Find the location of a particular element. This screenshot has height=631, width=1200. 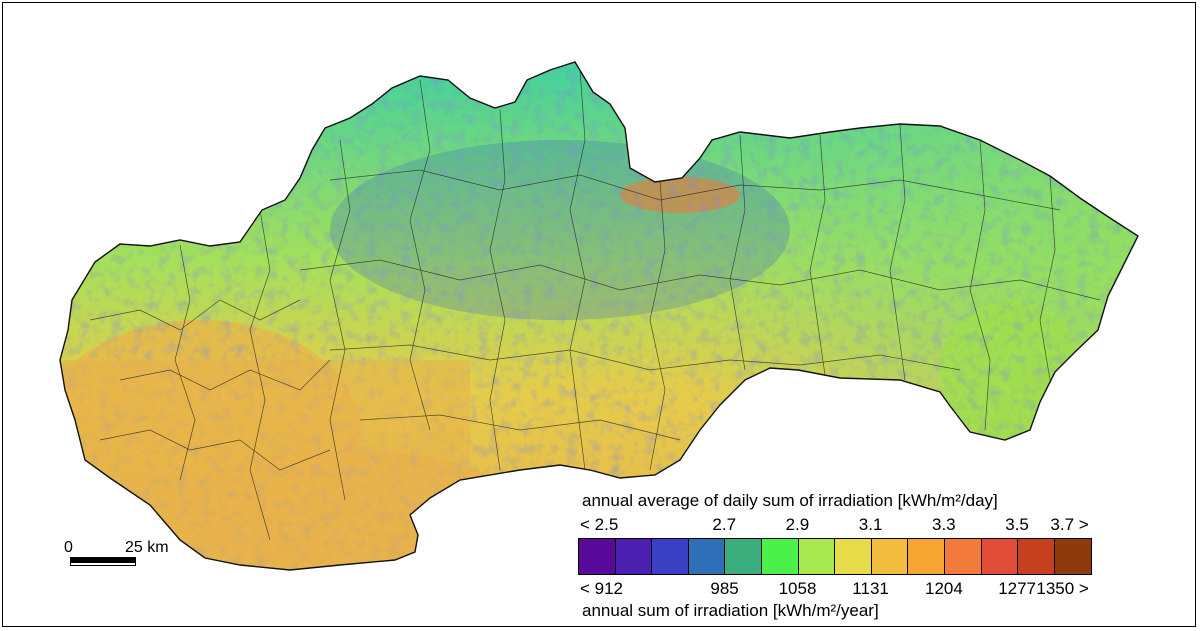

scalebar-white-segment is located at coordinates (103, 564).